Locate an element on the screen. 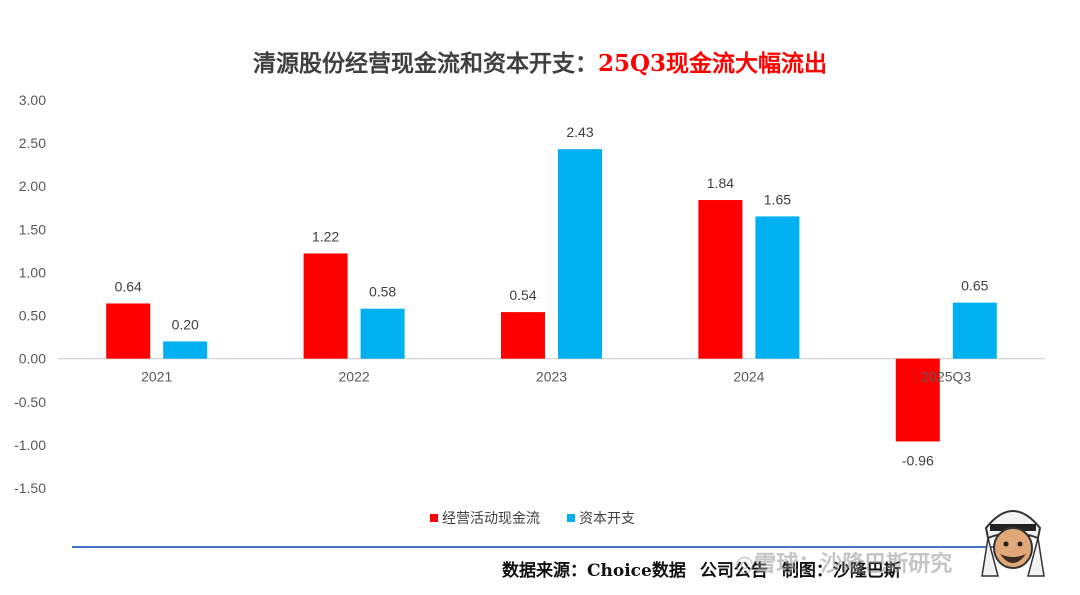  footer-source-text: 数据来源：Choice数据 is located at coordinates (594, 571).